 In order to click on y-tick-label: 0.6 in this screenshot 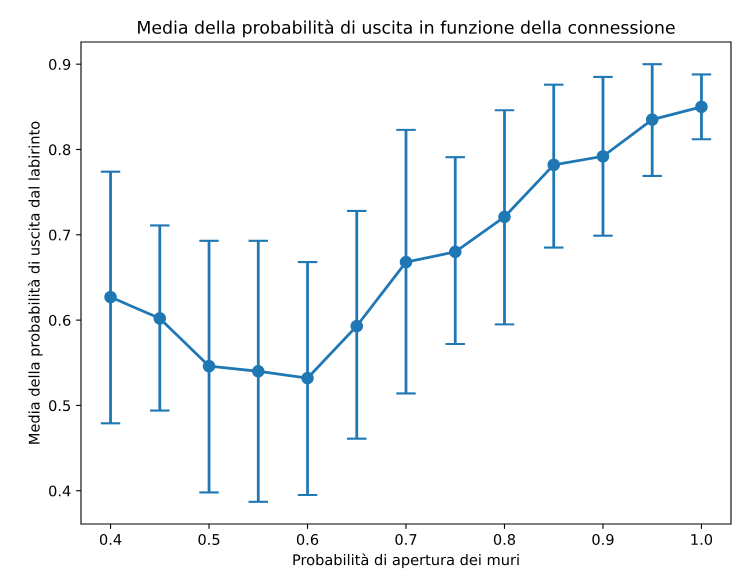, I will do `click(59, 320)`.